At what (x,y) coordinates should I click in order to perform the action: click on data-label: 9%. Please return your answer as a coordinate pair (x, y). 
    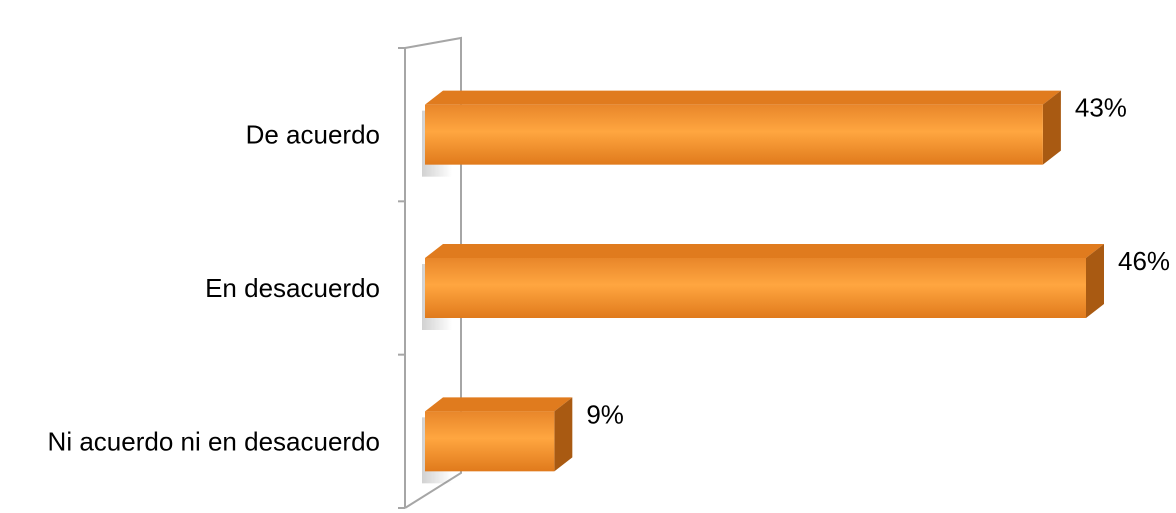
    Looking at the image, I should click on (605, 414).